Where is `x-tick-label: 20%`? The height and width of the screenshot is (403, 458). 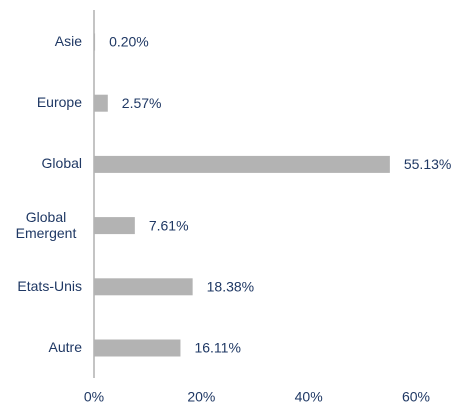
x-tick-label: 20% is located at coordinates (201, 396).